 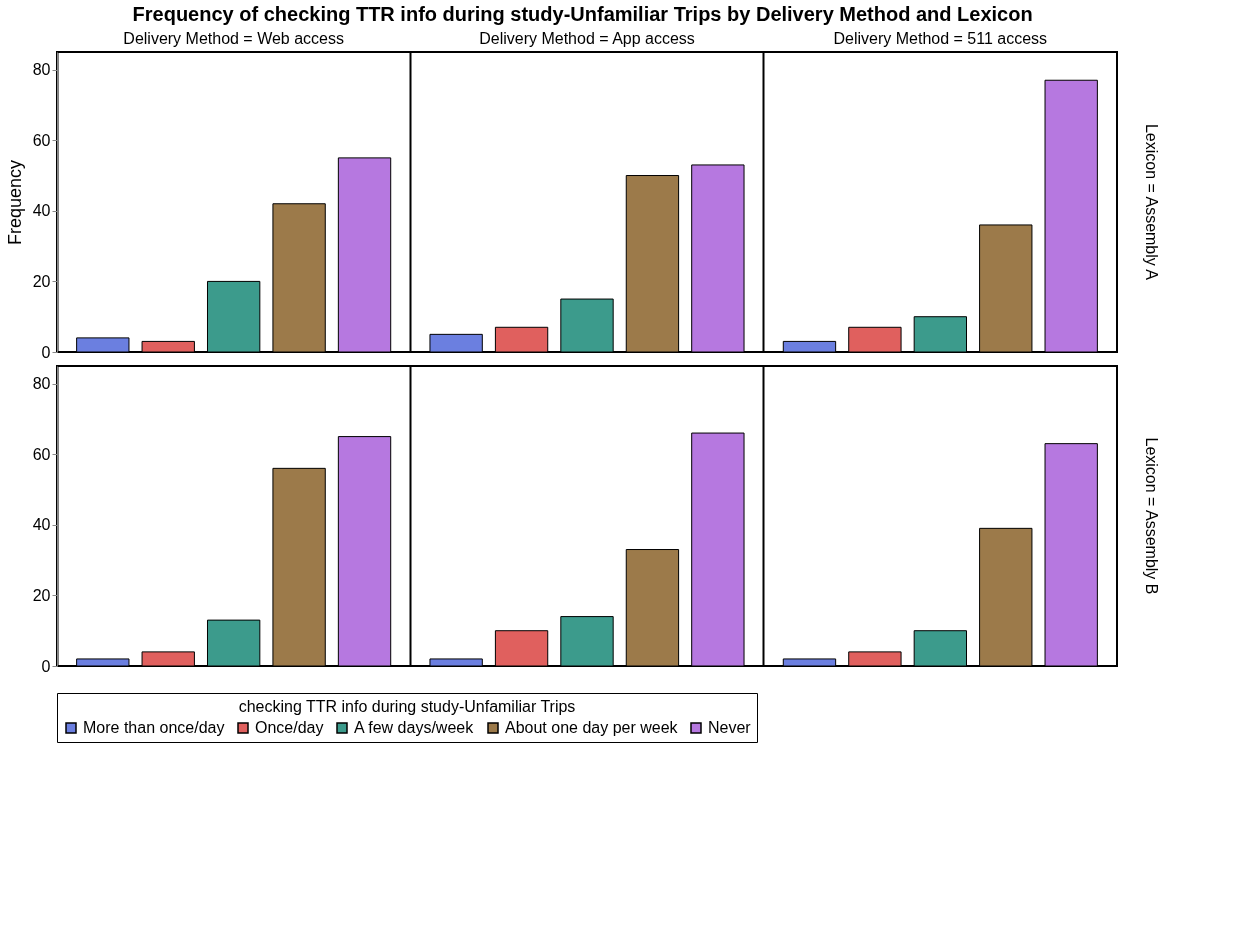 I want to click on legend-label: More than once/day, so click(x=154, y=727).